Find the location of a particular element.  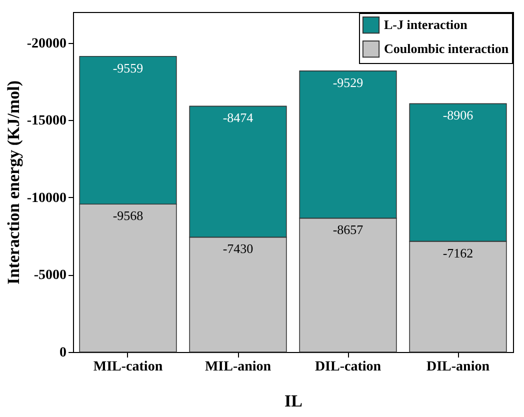

data-label: -9559 is located at coordinates (128, 68).